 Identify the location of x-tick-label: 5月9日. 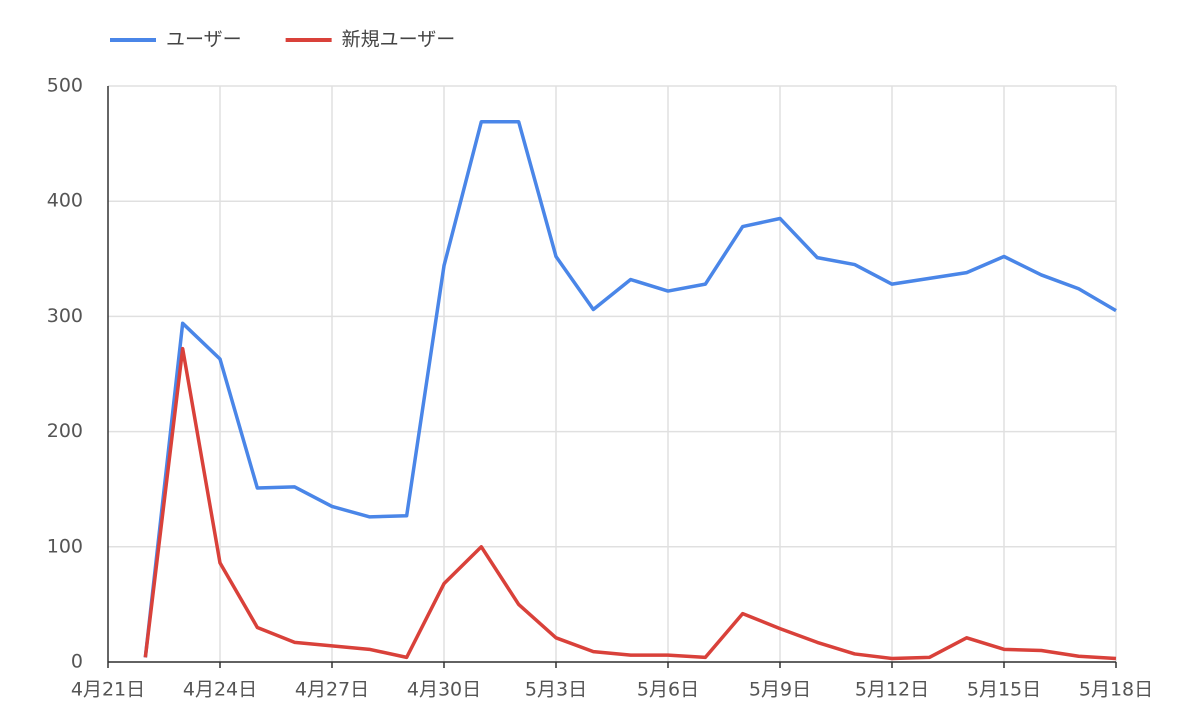
(780, 690).